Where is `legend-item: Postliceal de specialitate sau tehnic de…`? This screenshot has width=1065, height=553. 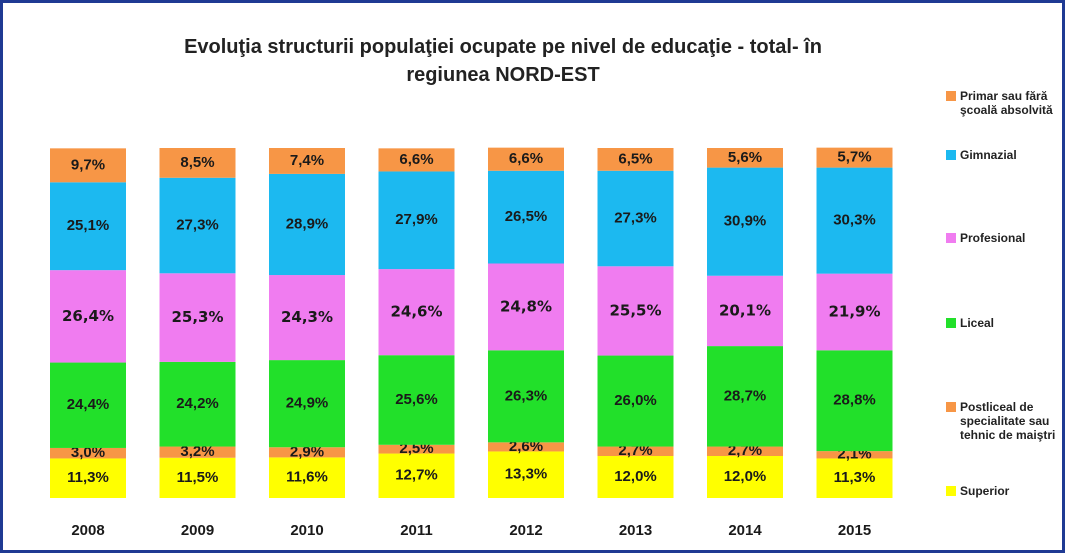 legend-item: Postliceal de specialitate sau tehnic de… is located at coordinates (1004, 421).